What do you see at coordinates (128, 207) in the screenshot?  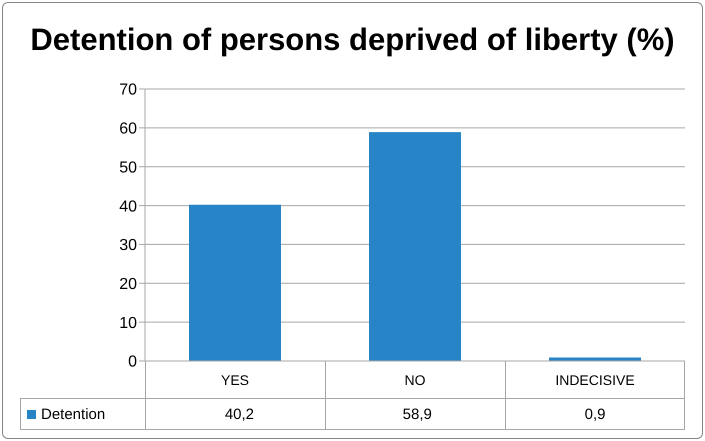 I see `y-tick-label: 40` at bounding box center [128, 207].